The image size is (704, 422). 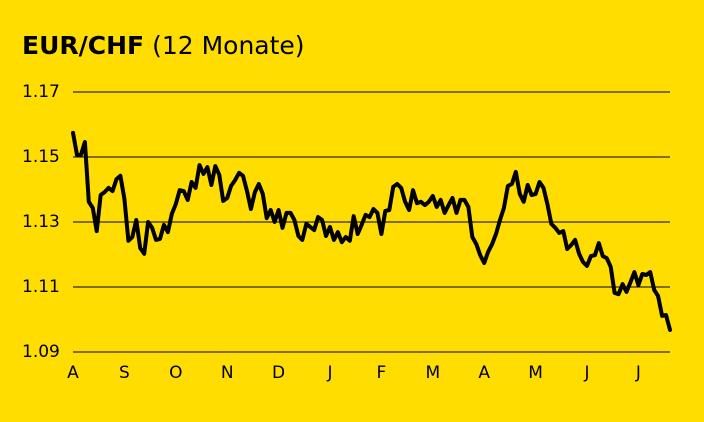 What do you see at coordinates (228, 45) in the screenshot?
I see `subtitle: (12 Monate)` at bounding box center [228, 45].